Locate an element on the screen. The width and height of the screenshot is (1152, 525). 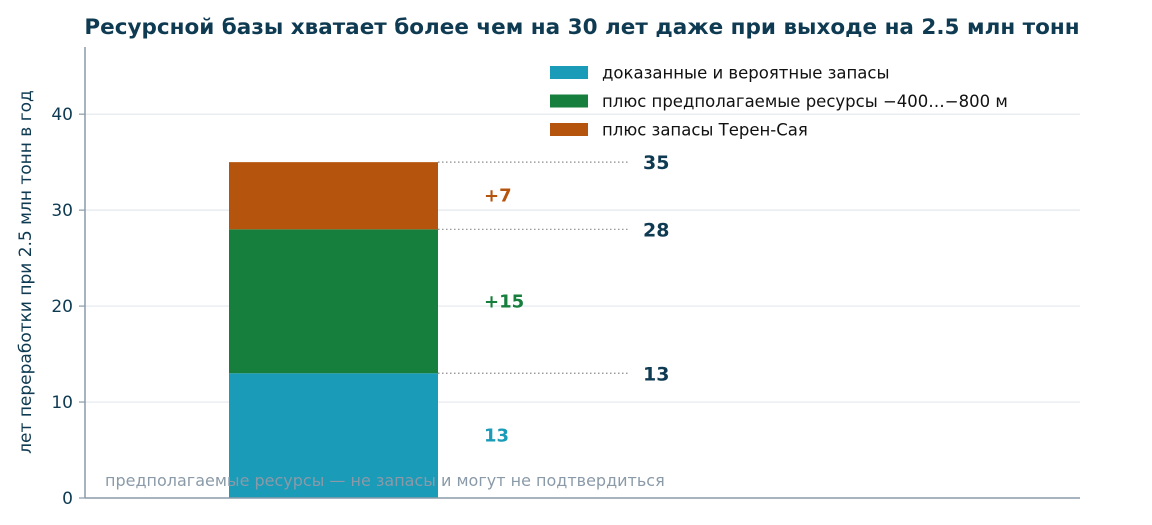
segment-value-label: +15 is located at coordinates (504, 301).